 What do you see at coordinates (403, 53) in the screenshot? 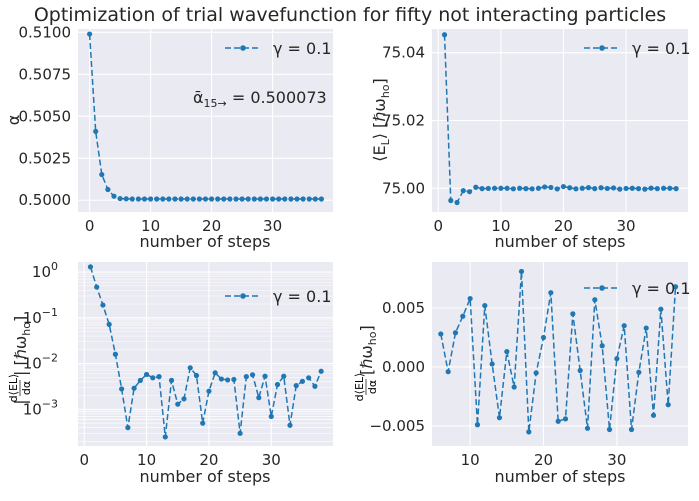
I see `y-tick-label: 75.04` at bounding box center [403, 53].